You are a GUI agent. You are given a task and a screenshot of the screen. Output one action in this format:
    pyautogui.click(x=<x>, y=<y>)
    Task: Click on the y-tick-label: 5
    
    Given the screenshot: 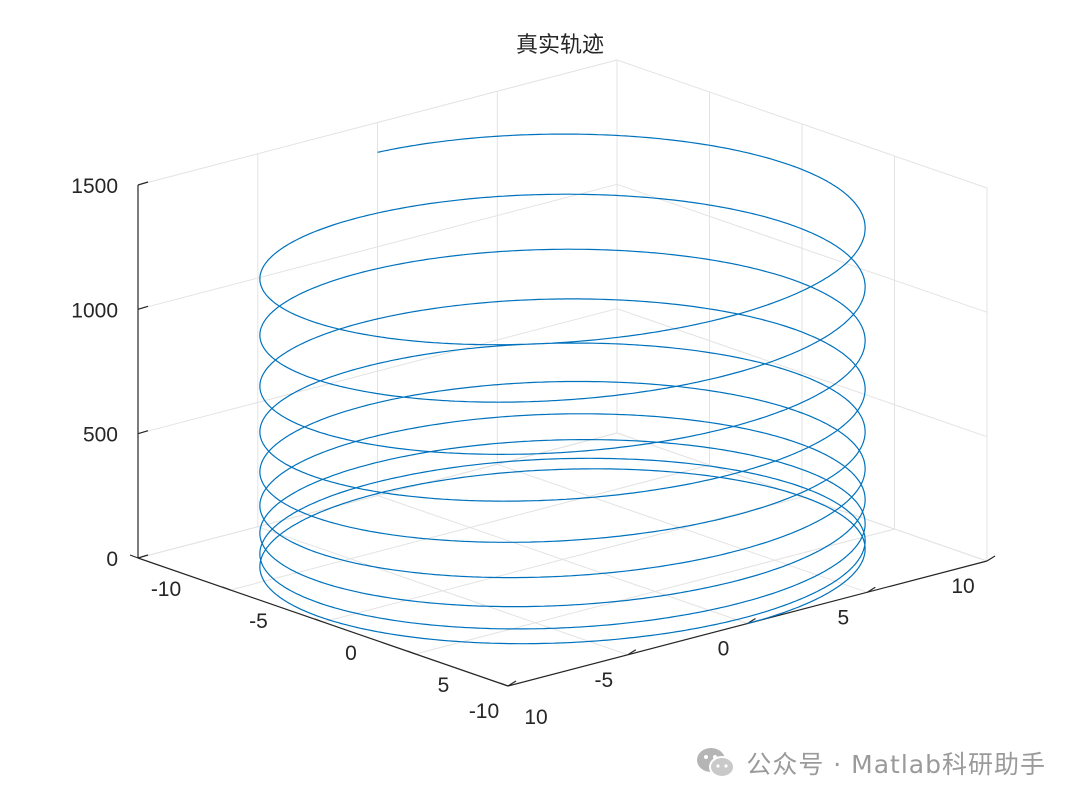 What is the action you would take?
    pyautogui.click(x=843, y=617)
    